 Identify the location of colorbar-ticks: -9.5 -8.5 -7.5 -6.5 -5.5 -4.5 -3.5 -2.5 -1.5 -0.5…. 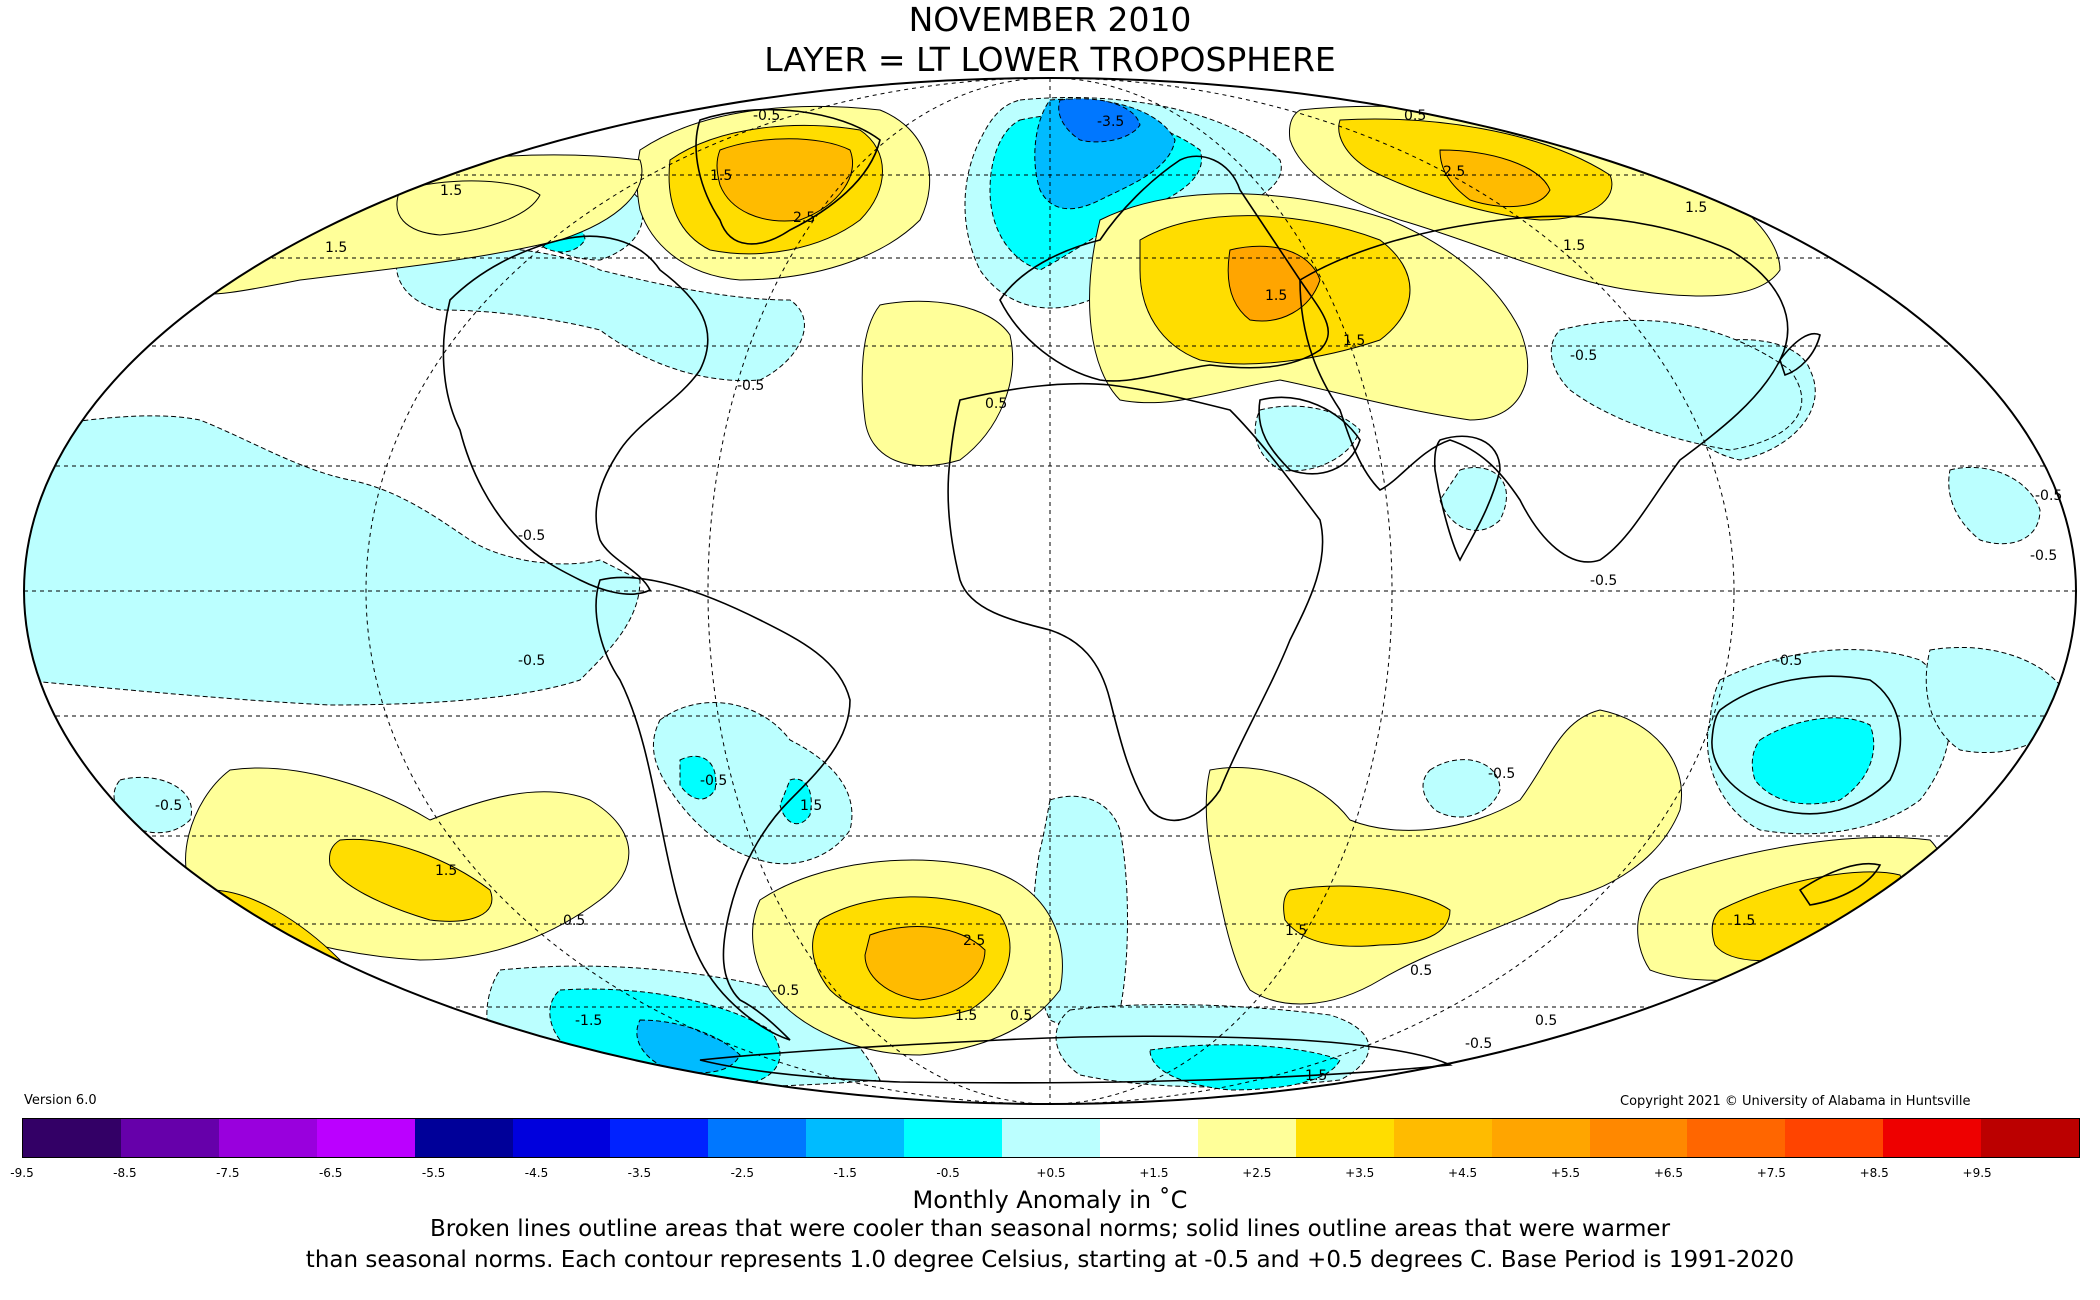
(1045, 1175).